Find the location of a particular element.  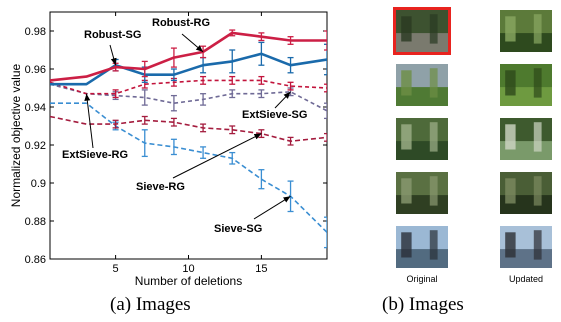

column-label: Original is located at coordinates (421, 279).